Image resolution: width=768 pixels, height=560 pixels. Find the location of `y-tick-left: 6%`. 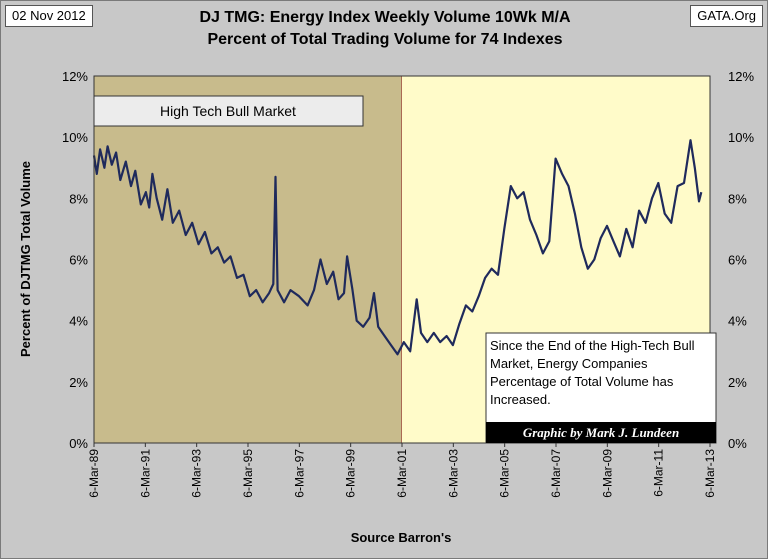

y-tick-left: 6% is located at coordinates (78, 260).